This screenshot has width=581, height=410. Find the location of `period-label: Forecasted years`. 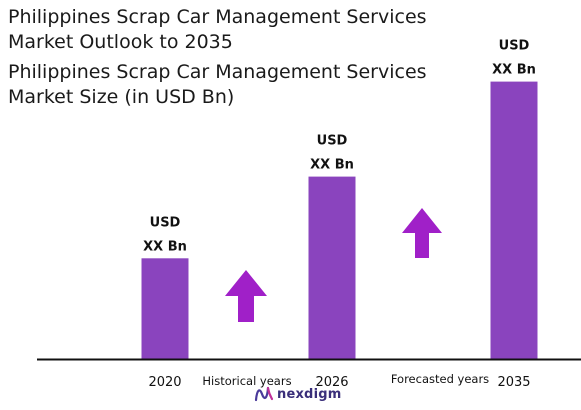

period-label: Forecasted years is located at coordinates (440, 379).